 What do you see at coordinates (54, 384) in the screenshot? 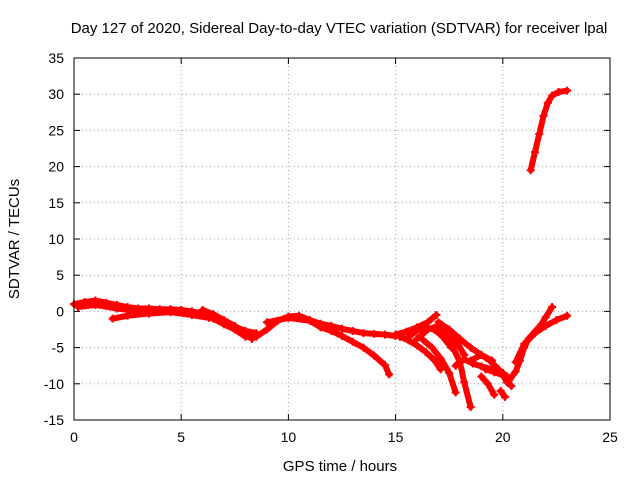
I see `y-tick-label: -10` at bounding box center [54, 384].